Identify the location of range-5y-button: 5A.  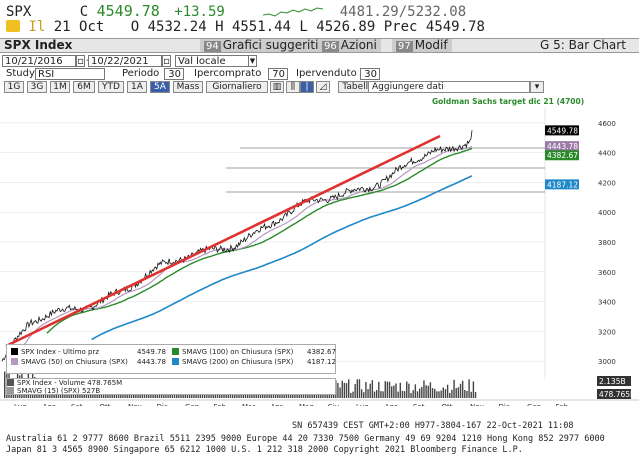
(160, 87).